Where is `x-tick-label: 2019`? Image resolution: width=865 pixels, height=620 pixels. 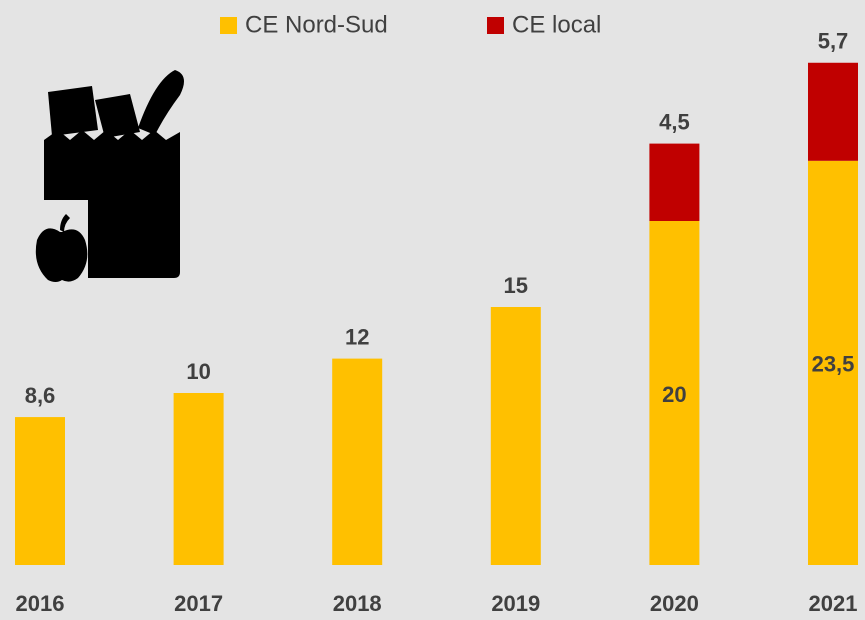 x-tick-label: 2019 is located at coordinates (515, 603).